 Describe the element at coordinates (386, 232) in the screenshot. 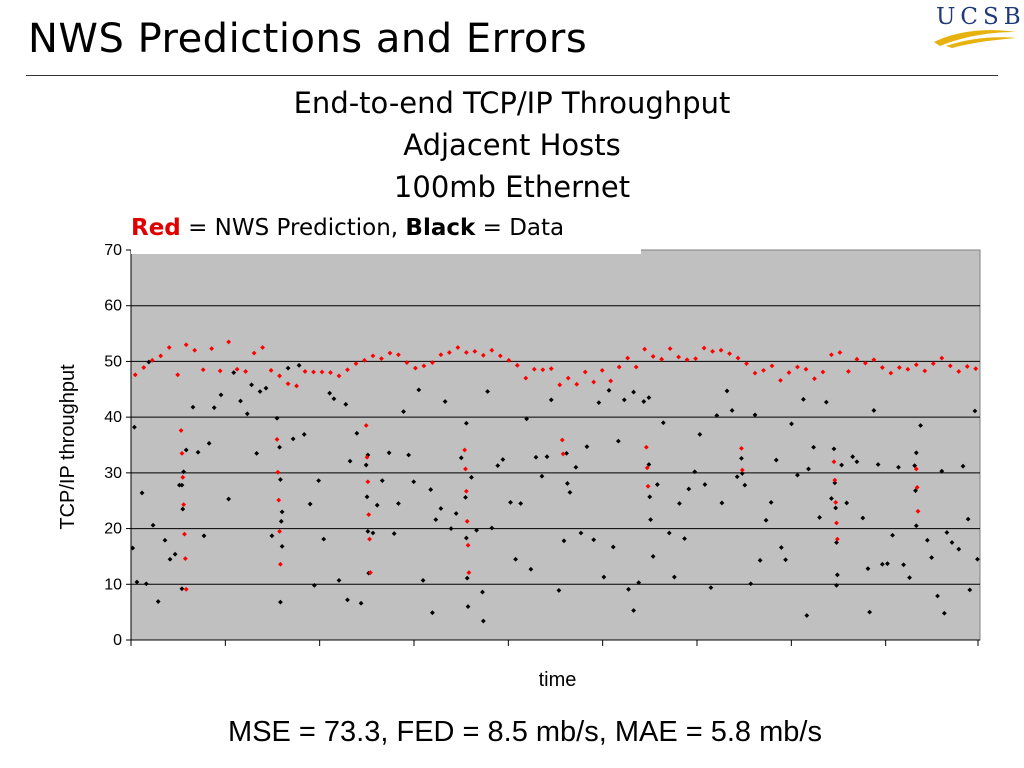

I see `legend-box: Red = NWS Prediction, Black = Data` at that location.